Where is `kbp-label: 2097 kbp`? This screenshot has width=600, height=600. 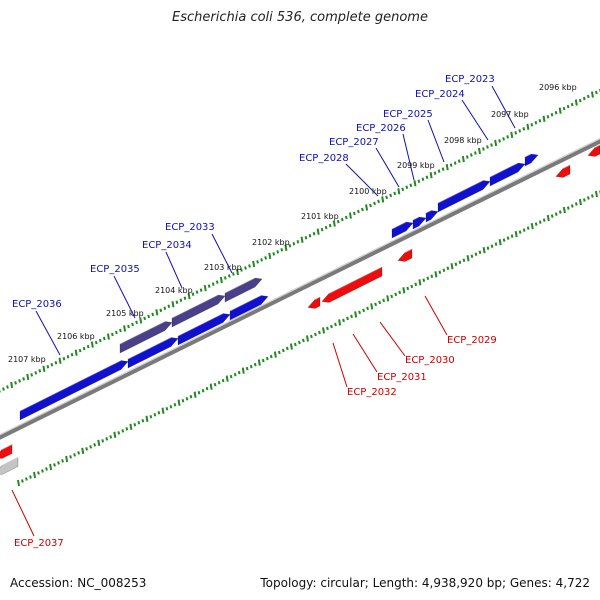
kbp-label: 2097 kbp is located at coordinates (510, 114).